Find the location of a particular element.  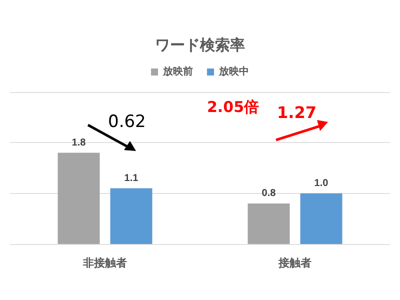

chart-title: ワード検索率 is located at coordinates (200, 45).